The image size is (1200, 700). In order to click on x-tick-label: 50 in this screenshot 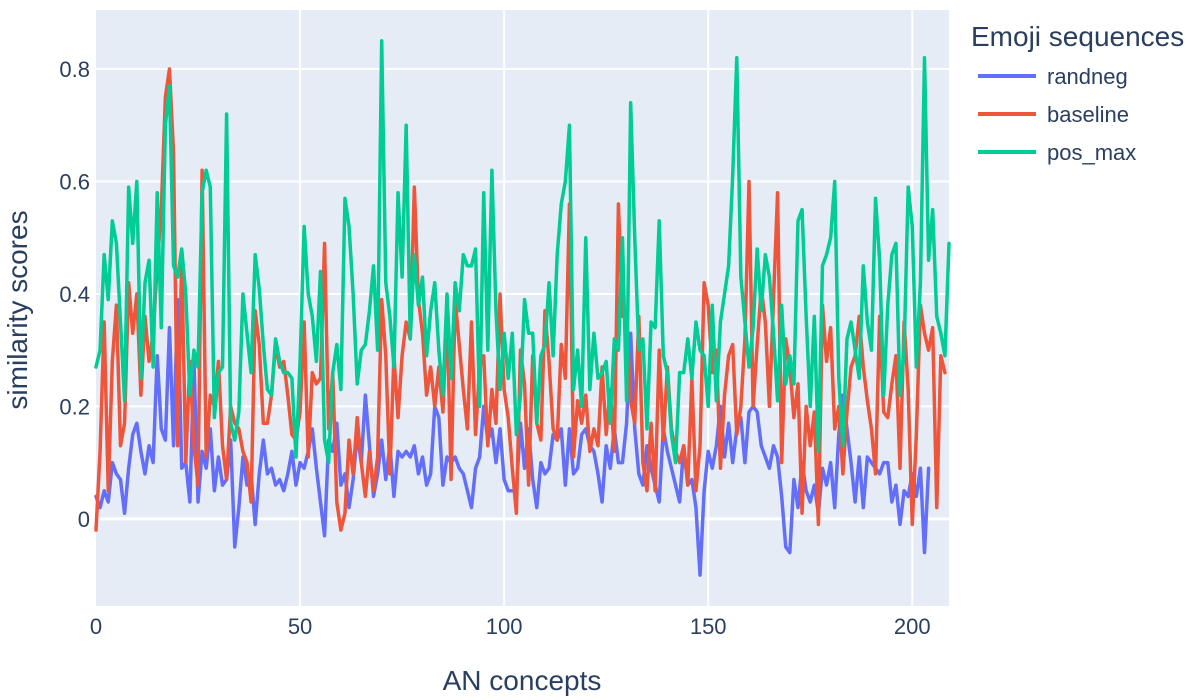, I will do `click(300, 626)`.